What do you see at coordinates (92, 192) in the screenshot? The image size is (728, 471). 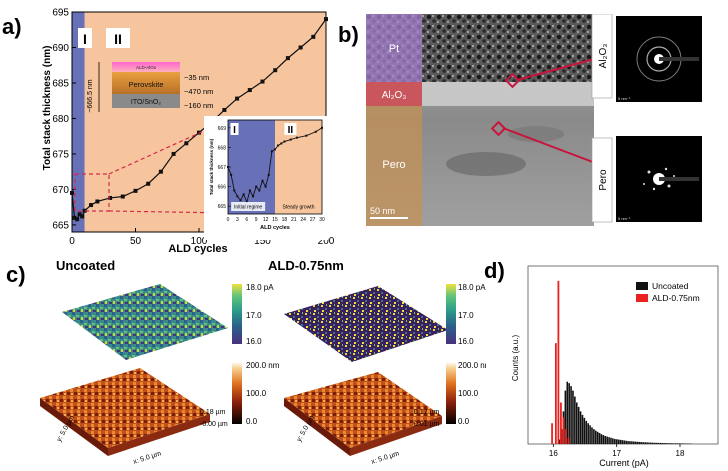 I see `zoom-box` at bounding box center [92, 192].